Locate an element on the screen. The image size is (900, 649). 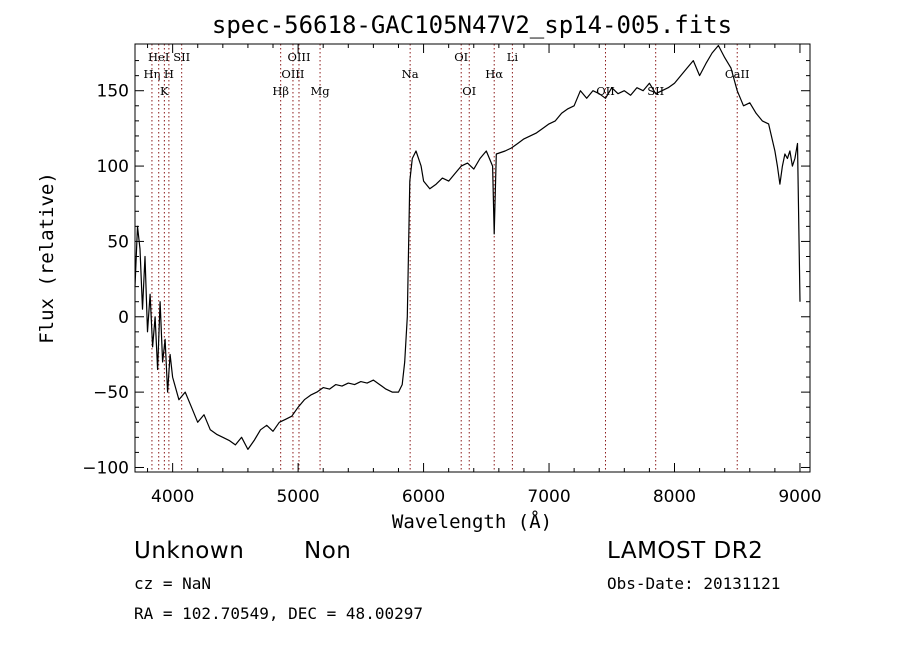
coordinates: RA = 102.70549, DEC = 48.00297 is located at coordinates (278, 613).